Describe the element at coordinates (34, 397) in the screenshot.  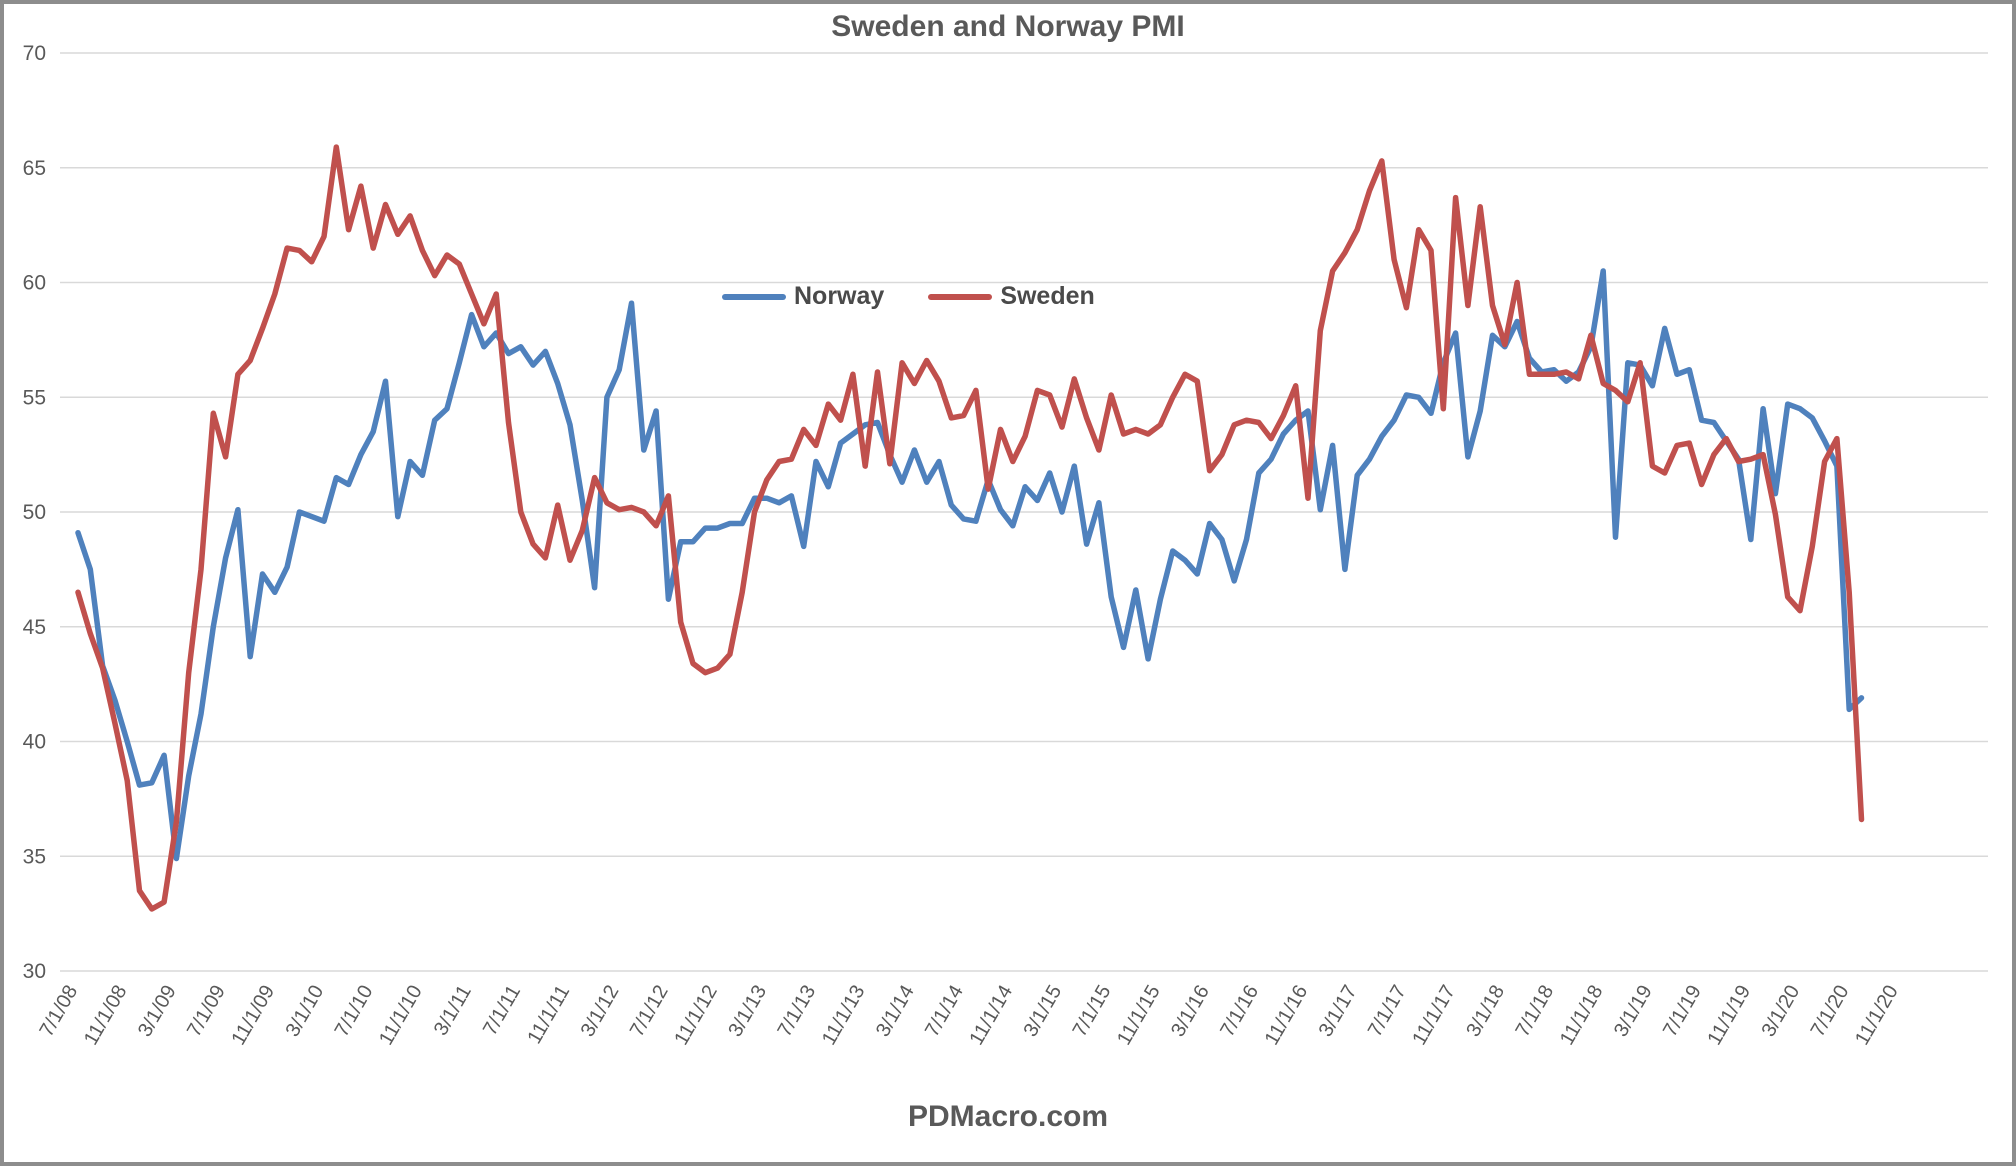
I see `y-tick-label-55: 55` at that location.